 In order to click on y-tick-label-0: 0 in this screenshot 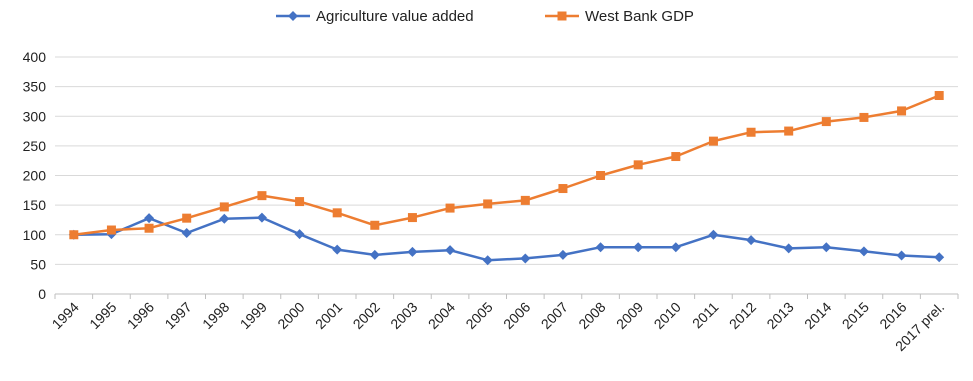, I will do `click(42, 294)`.